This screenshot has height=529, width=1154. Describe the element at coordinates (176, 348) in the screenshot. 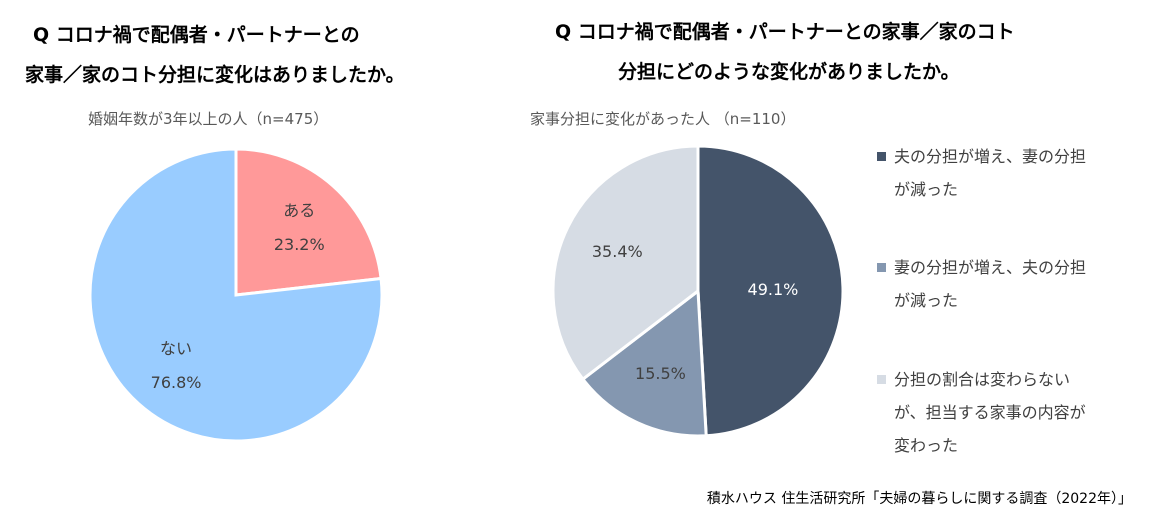

I see `pie1-category-label-2: ない` at that location.